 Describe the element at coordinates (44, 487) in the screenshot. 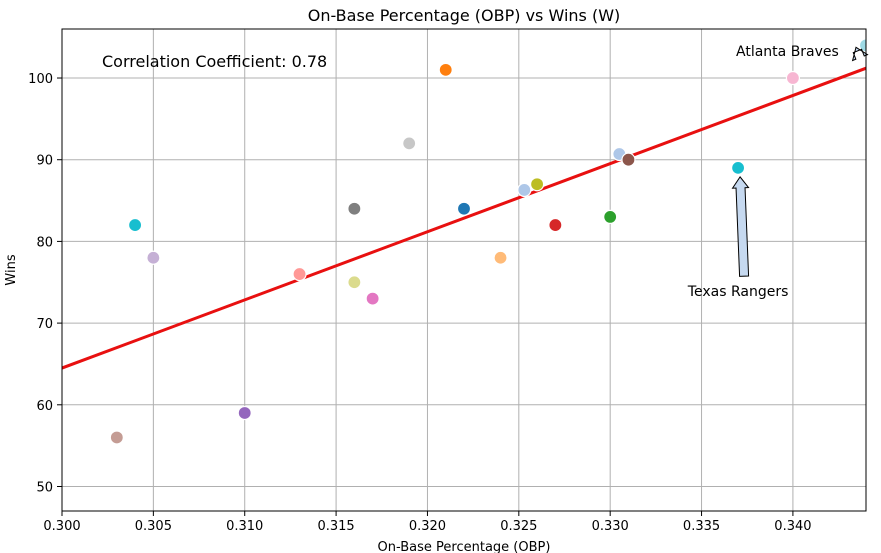

I see `y-tick-label: 50` at that location.